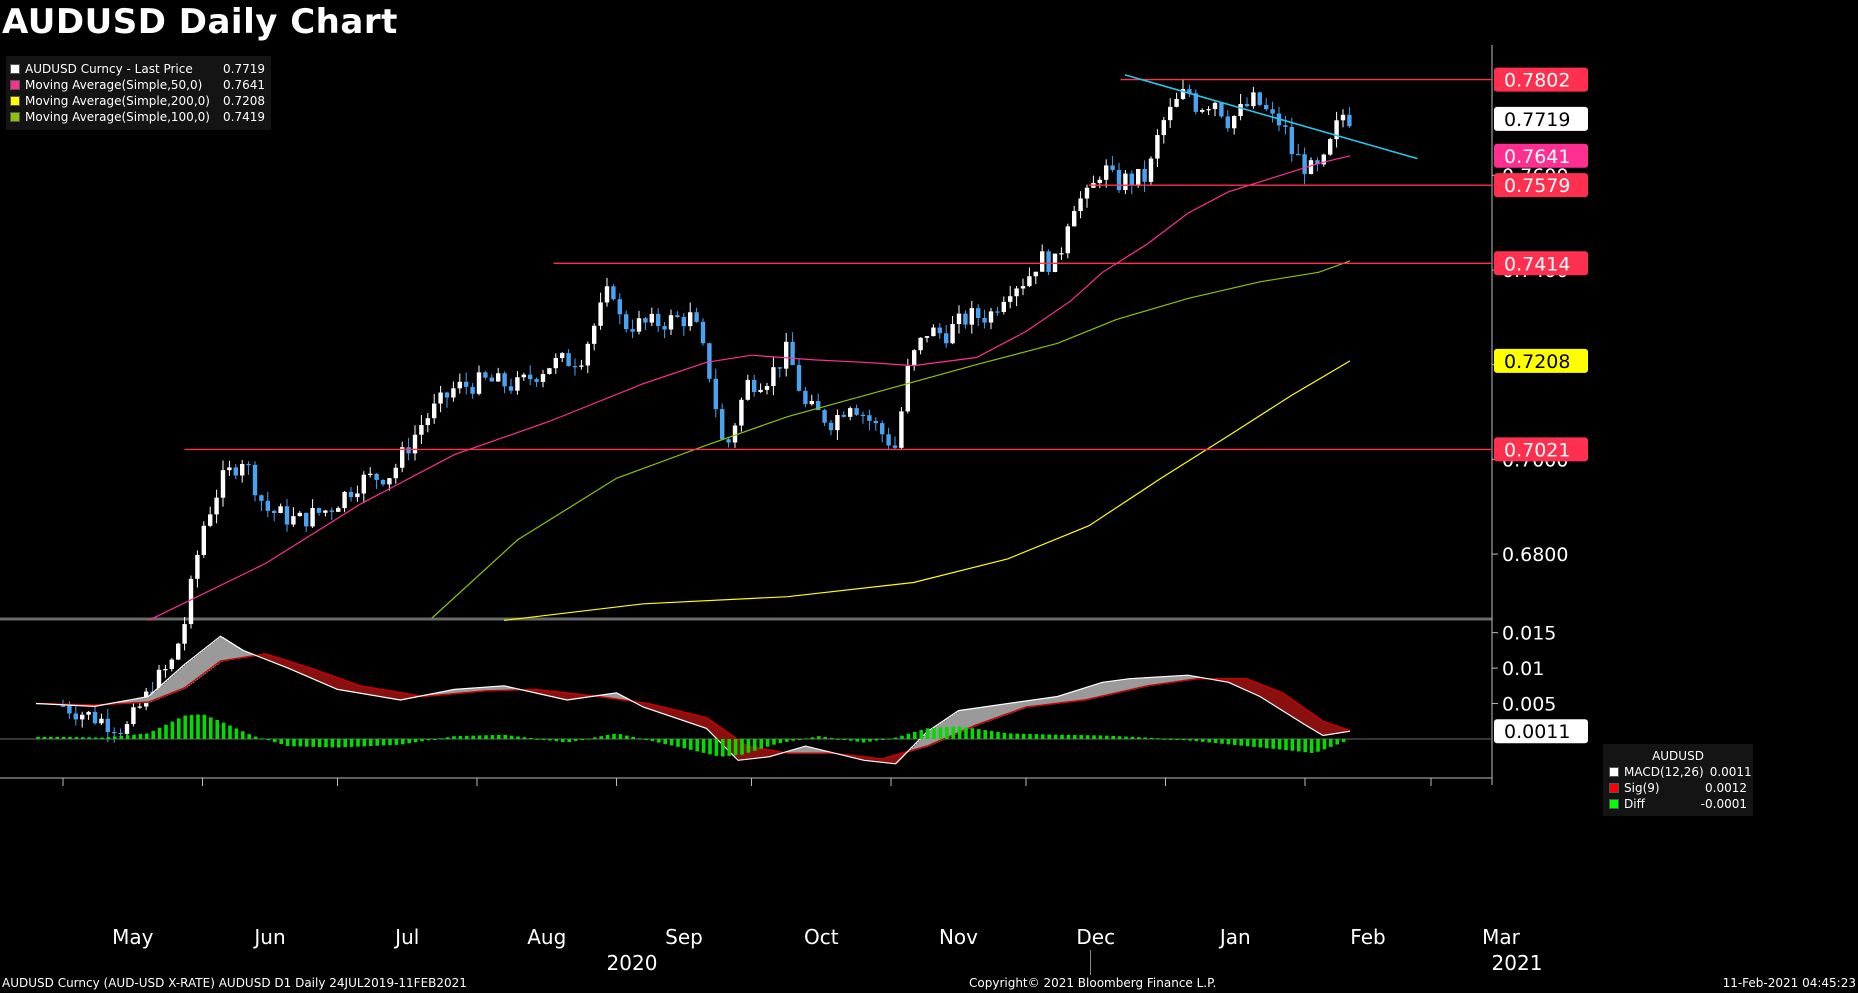 The image size is (1858, 993). Describe the element at coordinates (117, 117) in the screenshot. I see `legend-label: Moving Average(Simple,100,0)` at that location.